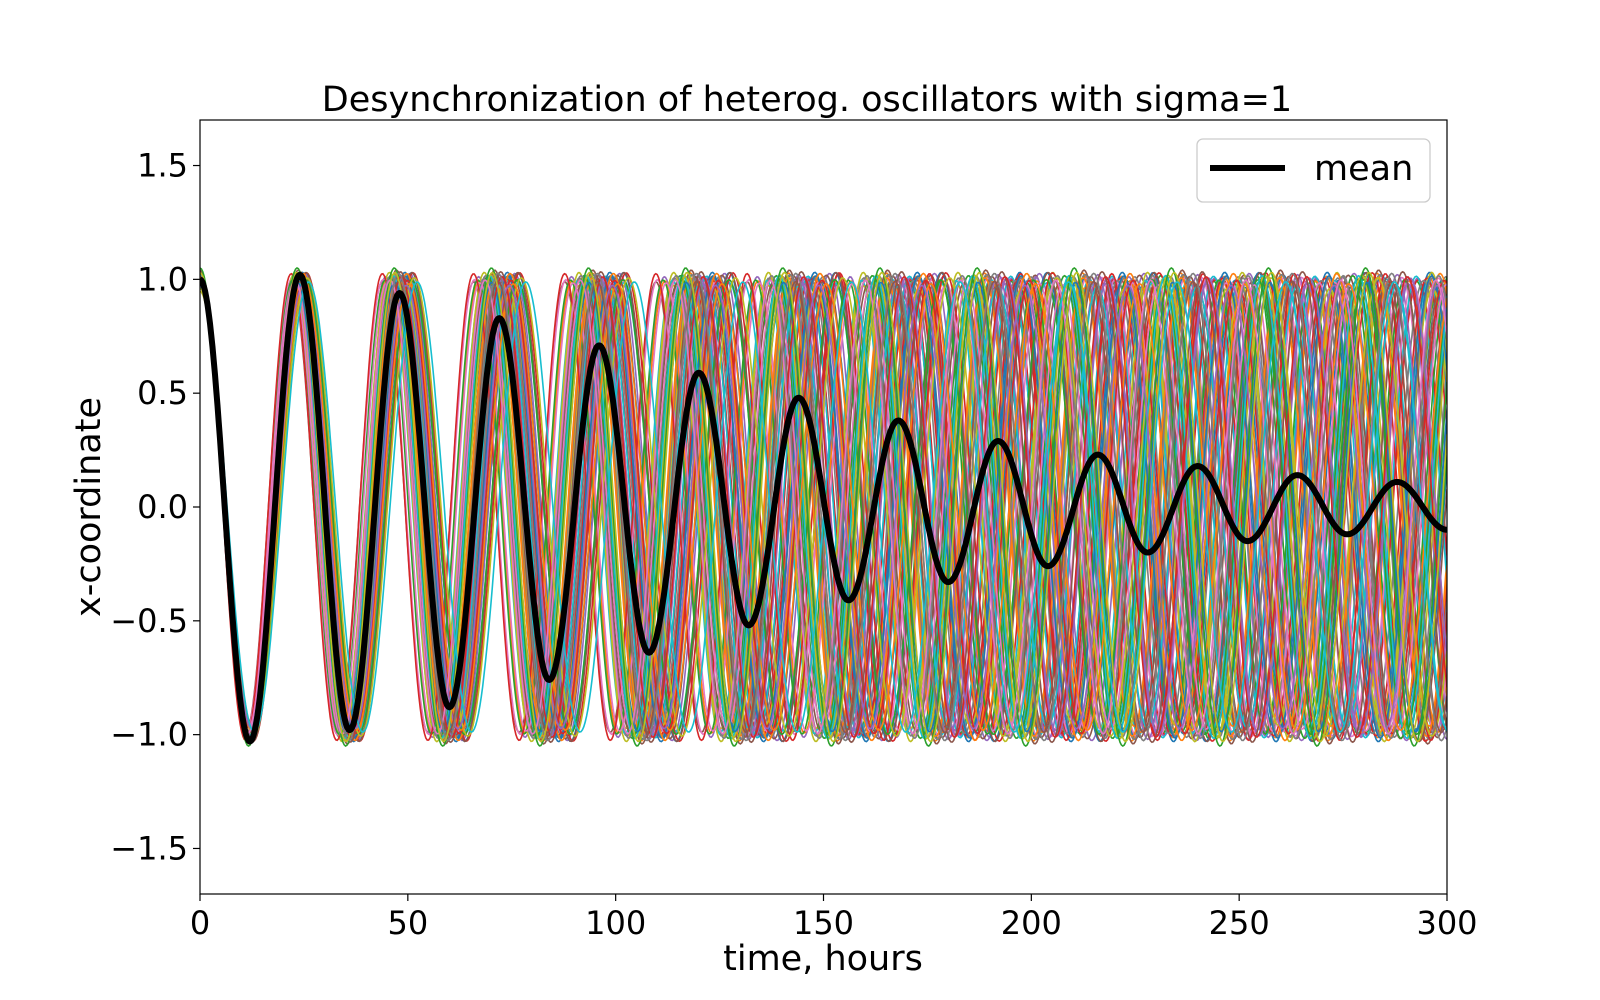  Describe the element at coordinates (149, 735) in the screenshot. I see `y-tick-label: −1.0` at that location.